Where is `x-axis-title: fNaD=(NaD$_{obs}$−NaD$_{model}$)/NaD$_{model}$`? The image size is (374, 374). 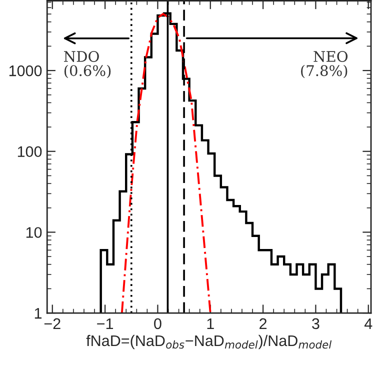
x-axis-title: fNaD=(NaD$_{obs}$−NaD$_{model}$)/NaD$_{model}$ is located at coordinates (209, 342).